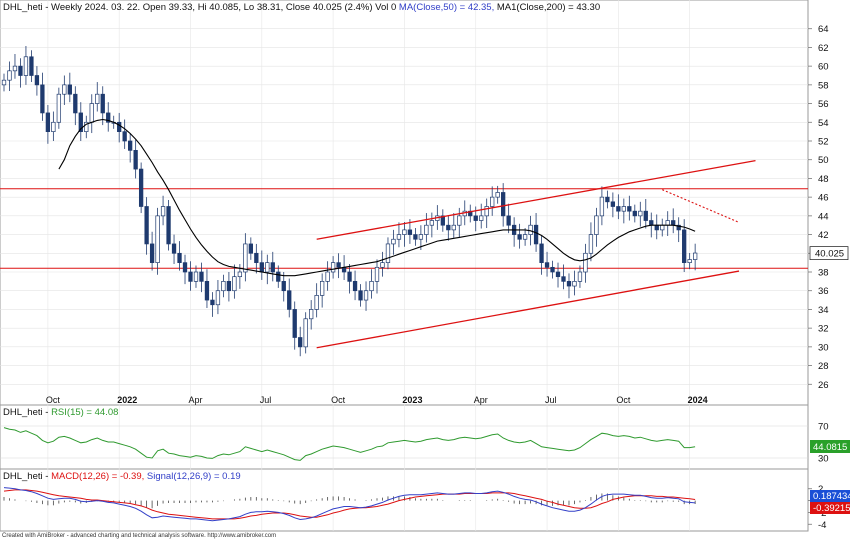 The image size is (850, 543). What do you see at coordinates (818, 207) in the screenshot?
I see `price-axis: 2628303234363840424446485052545658606264` at bounding box center [818, 207].